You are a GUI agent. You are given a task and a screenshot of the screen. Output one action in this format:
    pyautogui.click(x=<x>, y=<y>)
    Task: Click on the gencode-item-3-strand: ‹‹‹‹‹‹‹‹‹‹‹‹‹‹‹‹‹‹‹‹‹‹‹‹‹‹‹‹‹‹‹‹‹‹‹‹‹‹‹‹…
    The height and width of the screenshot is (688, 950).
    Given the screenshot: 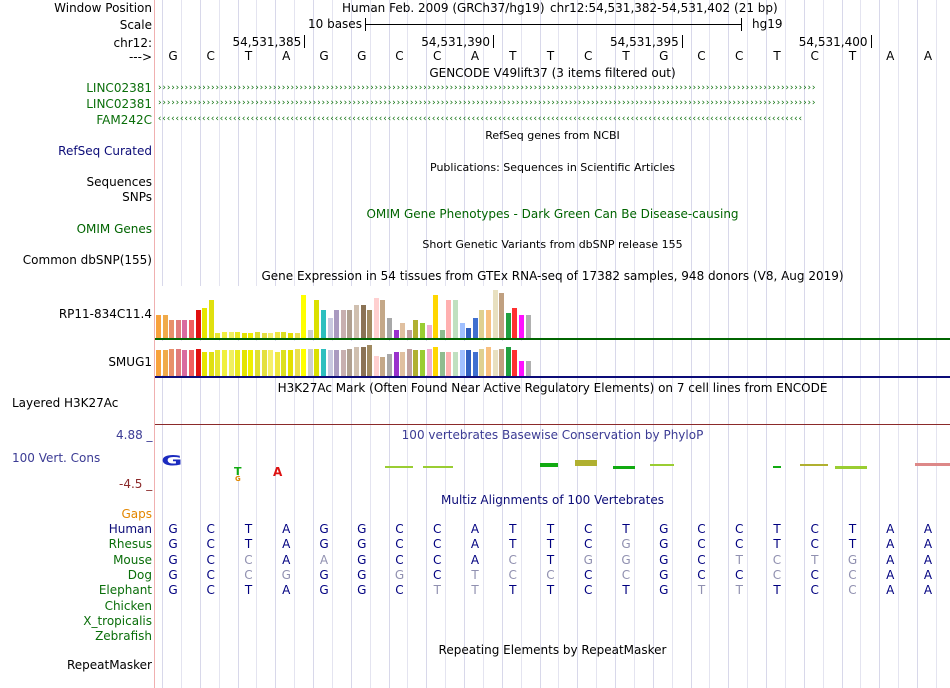 What is the action you would take?
    pyautogui.click(x=480, y=119)
    